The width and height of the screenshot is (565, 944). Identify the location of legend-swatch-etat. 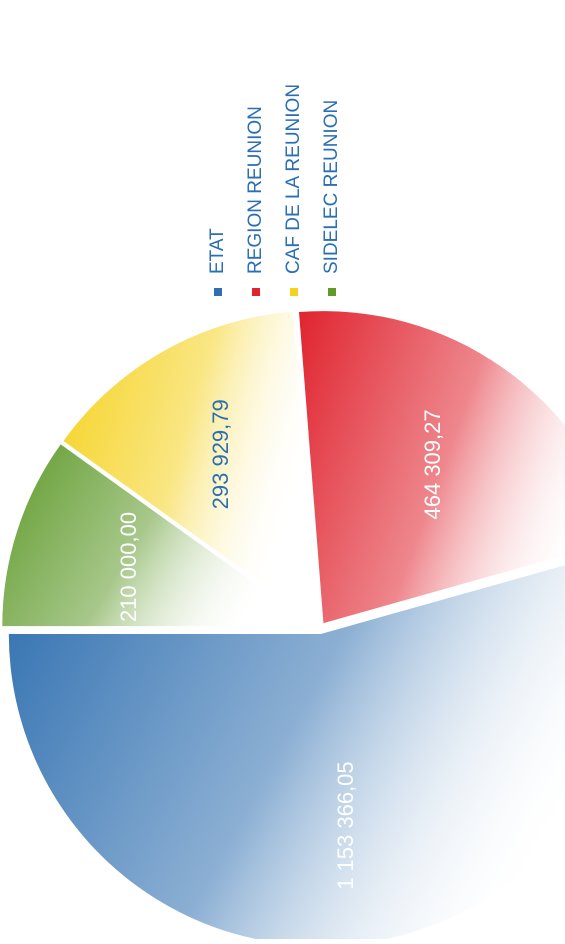
(218, 292).